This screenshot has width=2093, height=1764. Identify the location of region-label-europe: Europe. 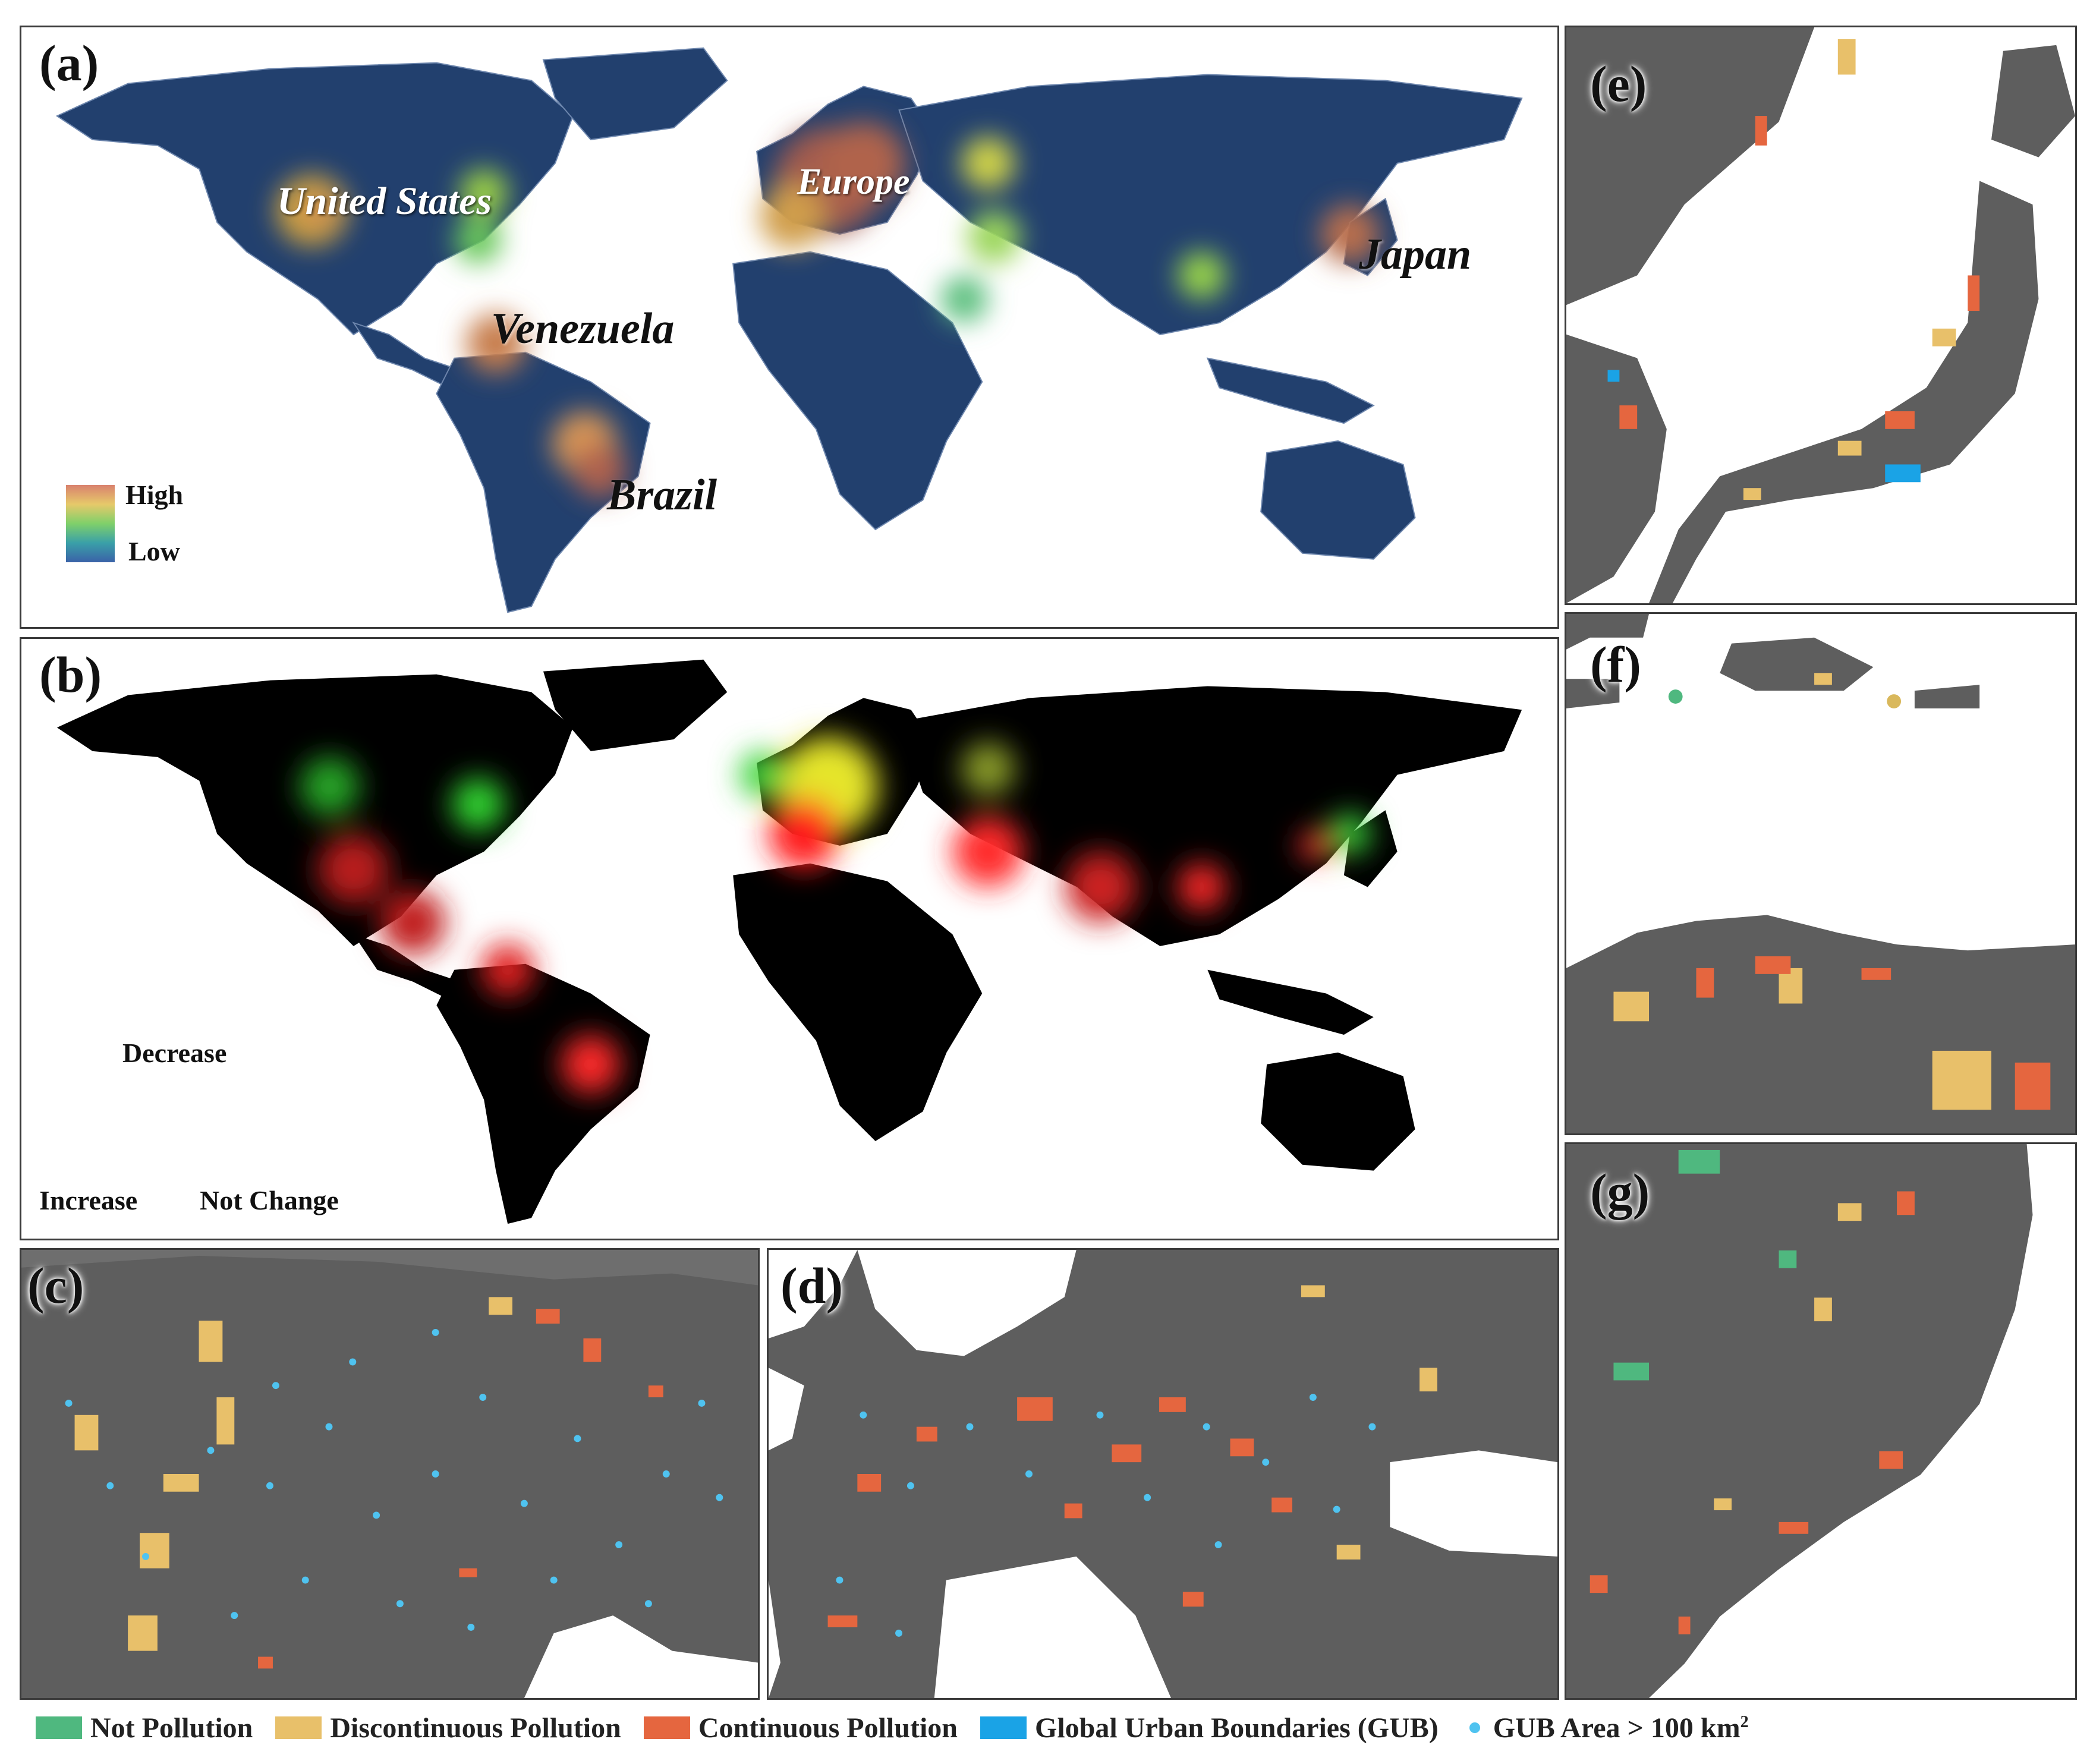
(853, 182).